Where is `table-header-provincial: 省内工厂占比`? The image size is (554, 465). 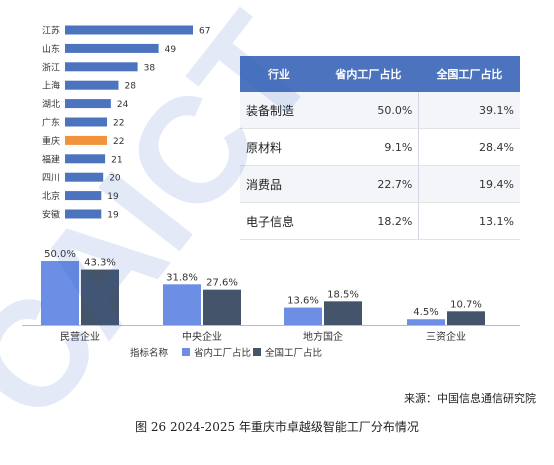
table-header-provincial: 省内工厂占比 is located at coordinates (368, 74).